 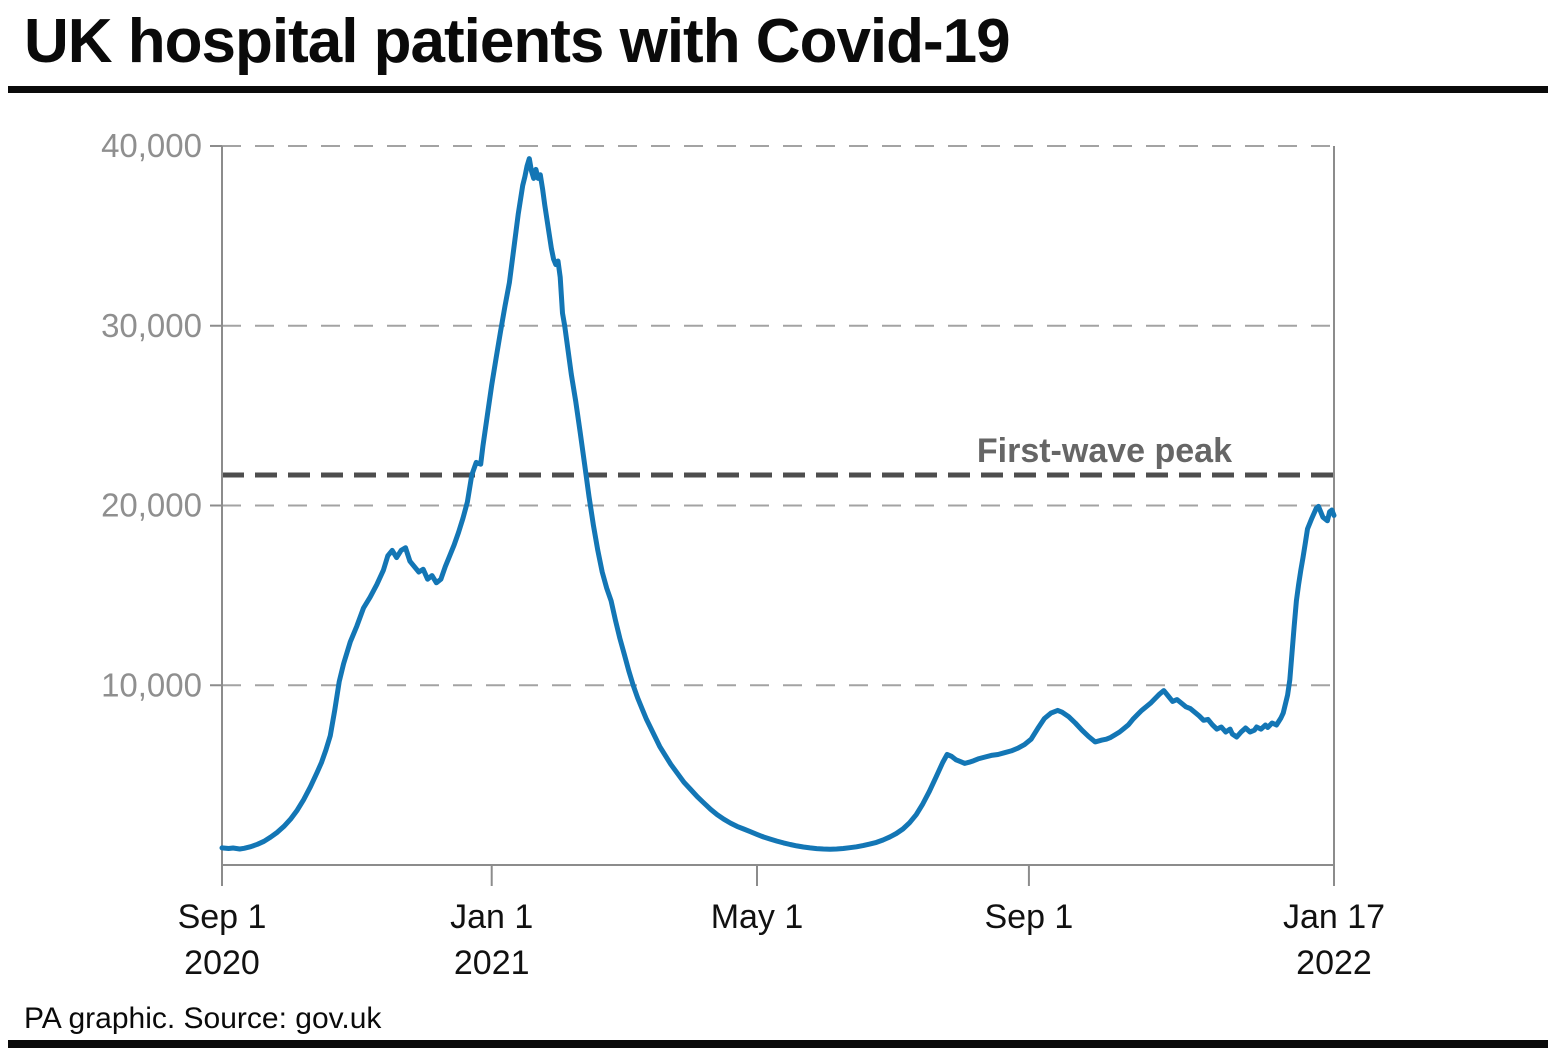 I want to click on source-text: PA graphic. Source: gov.uk, so click(x=203, y=1018).